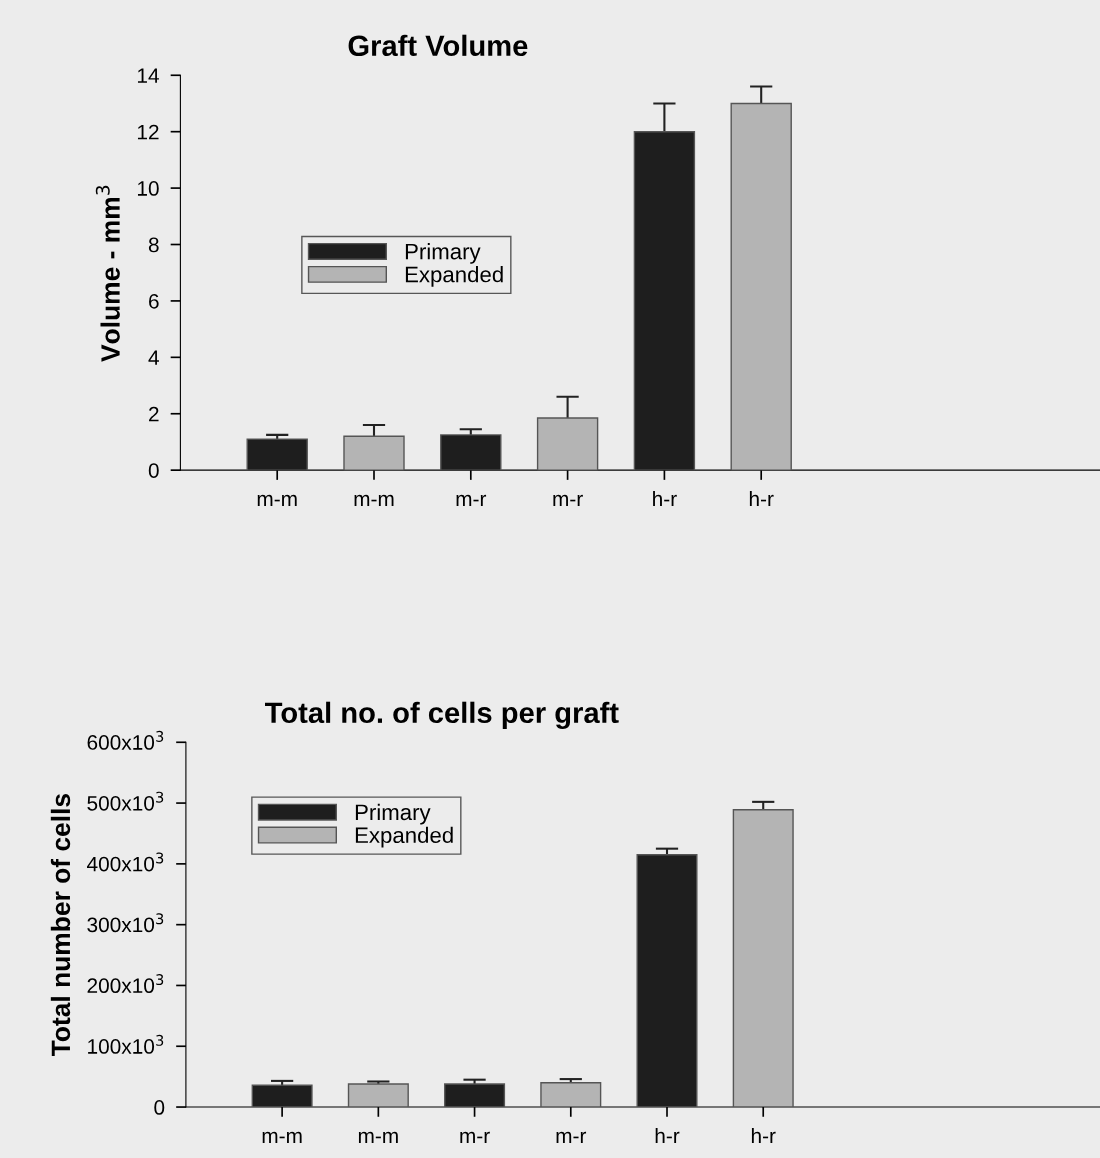 This screenshot has height=1158, width=1100. What do you see at coordinates (125, 923) in the screenshot?
I see `y-tick-label: 300x10$^{3}$` at bounding box center [125, 923].